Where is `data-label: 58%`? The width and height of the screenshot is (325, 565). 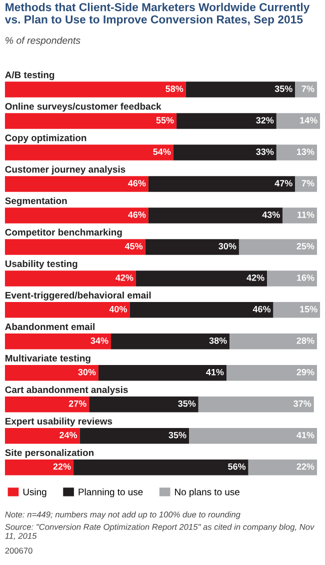 data-label: 58% is located at coordinates (175, 89).